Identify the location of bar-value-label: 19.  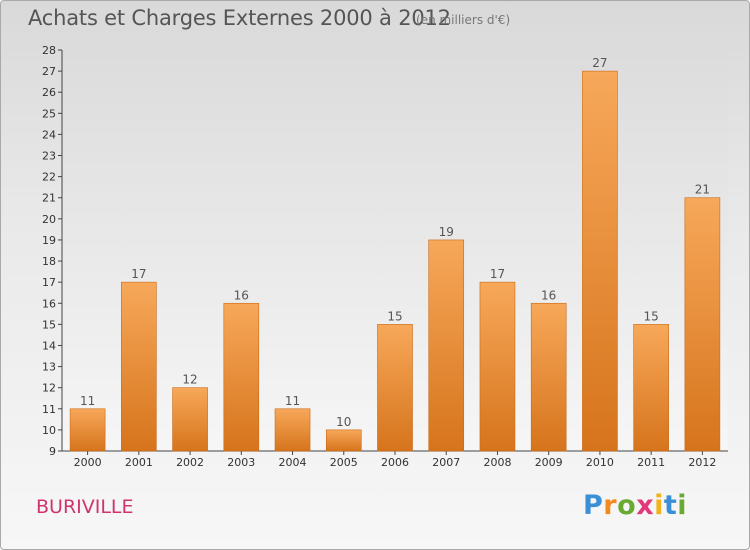
(446, 232).